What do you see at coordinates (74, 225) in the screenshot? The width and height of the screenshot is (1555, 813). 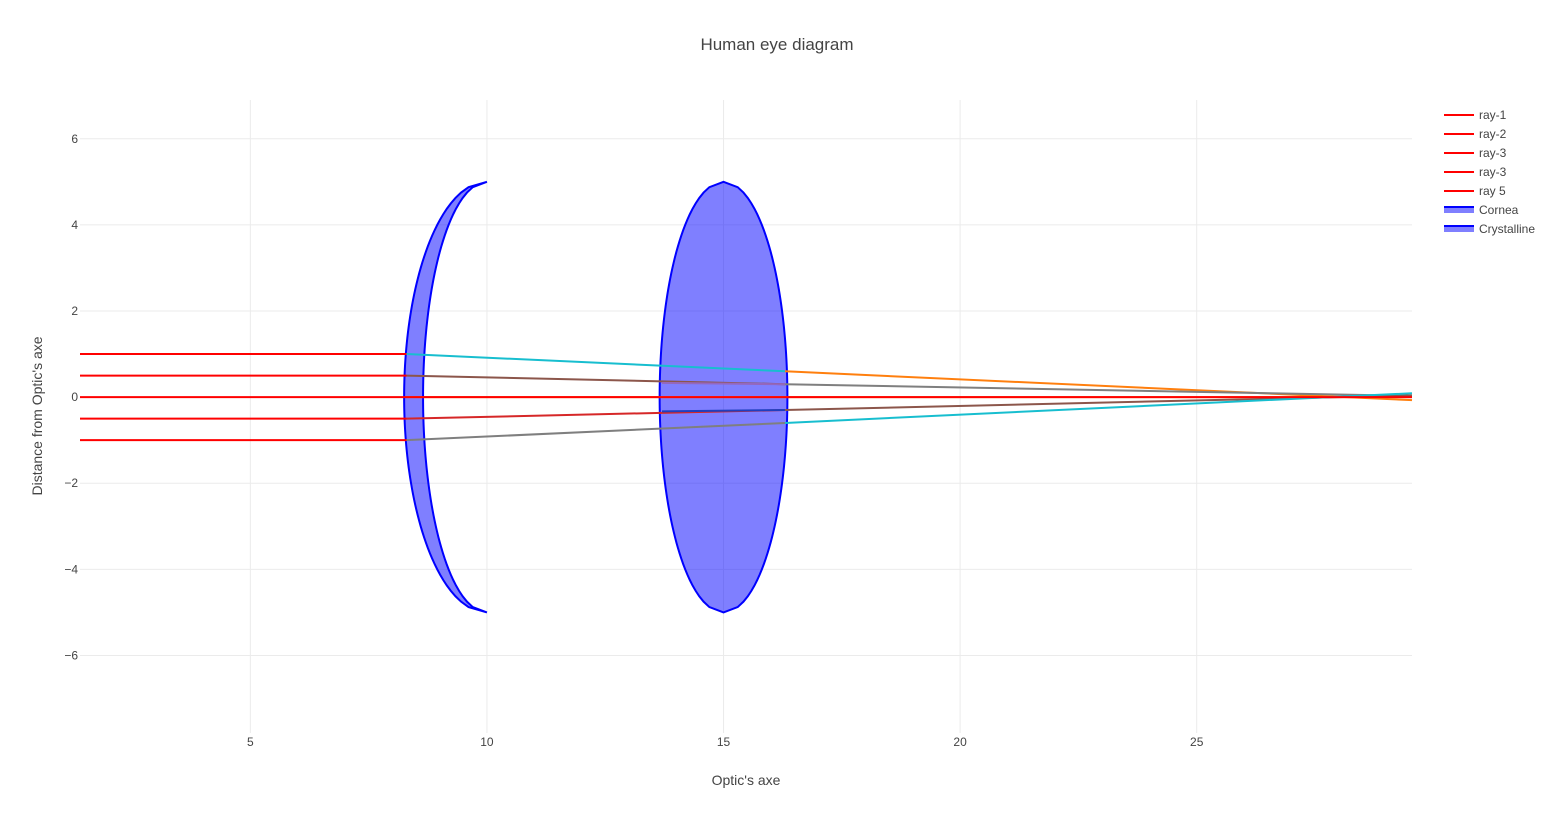 I see `y-tick-label: 4` at bounding box center [74, 225].